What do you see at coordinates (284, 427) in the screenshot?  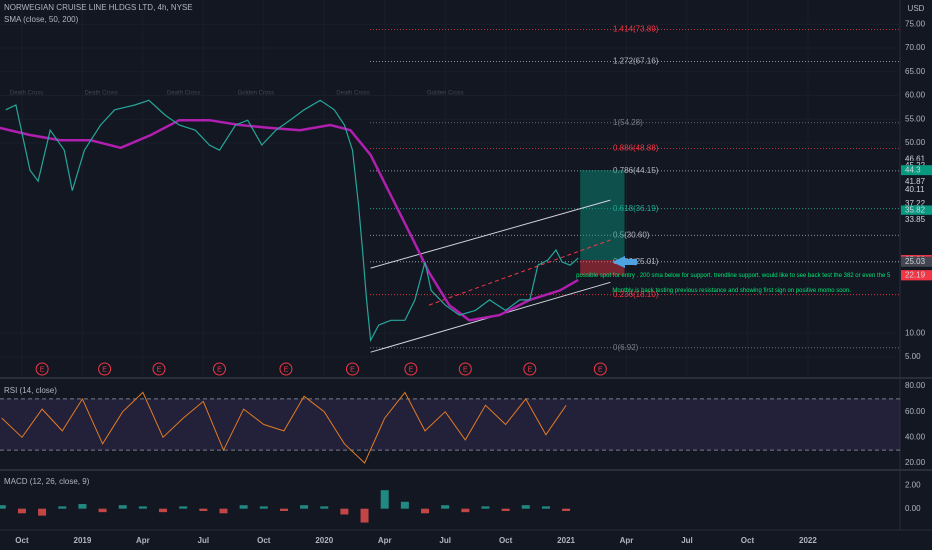 I see `rsi-line` at bounding box center [284, 427].